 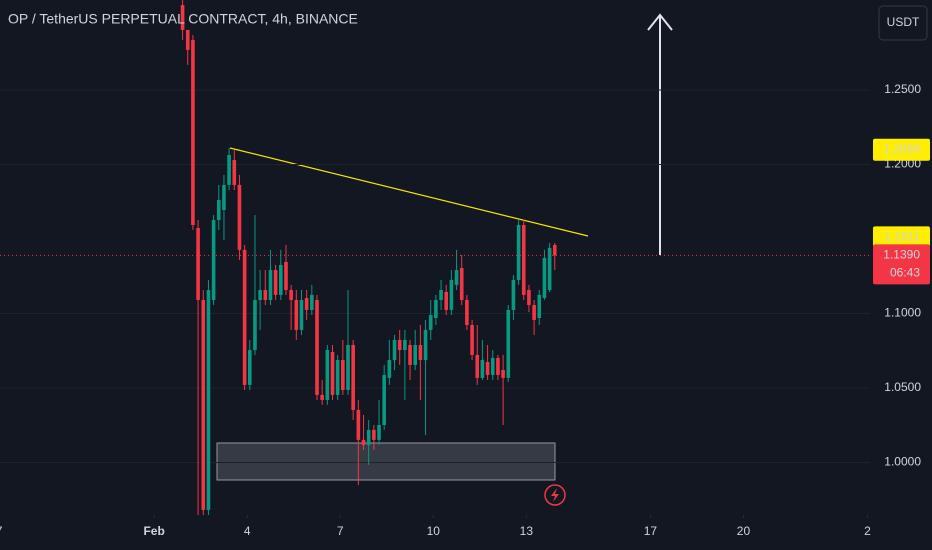 What do you see at coordinates (153, 531) in the screenshot?
I see `x-tick-label: Feb` at bounding box center [153, 531].